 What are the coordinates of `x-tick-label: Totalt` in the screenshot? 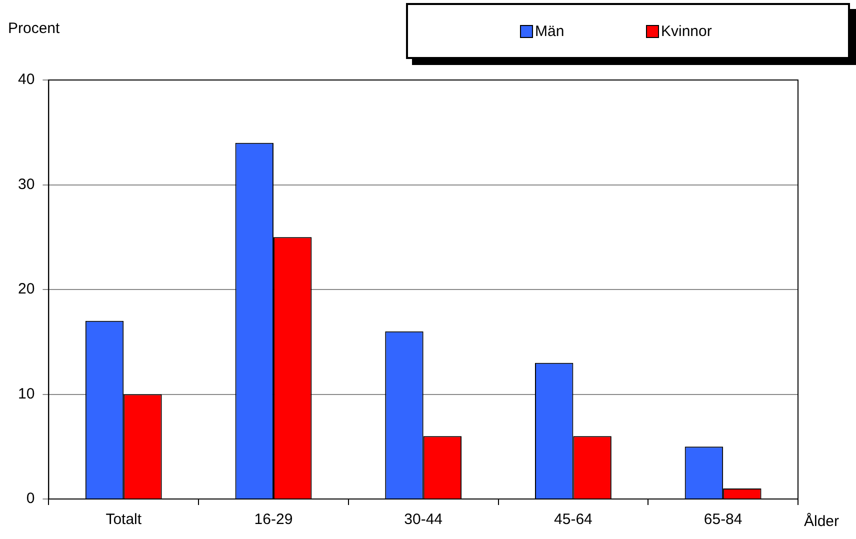 It's located at (124, 519).